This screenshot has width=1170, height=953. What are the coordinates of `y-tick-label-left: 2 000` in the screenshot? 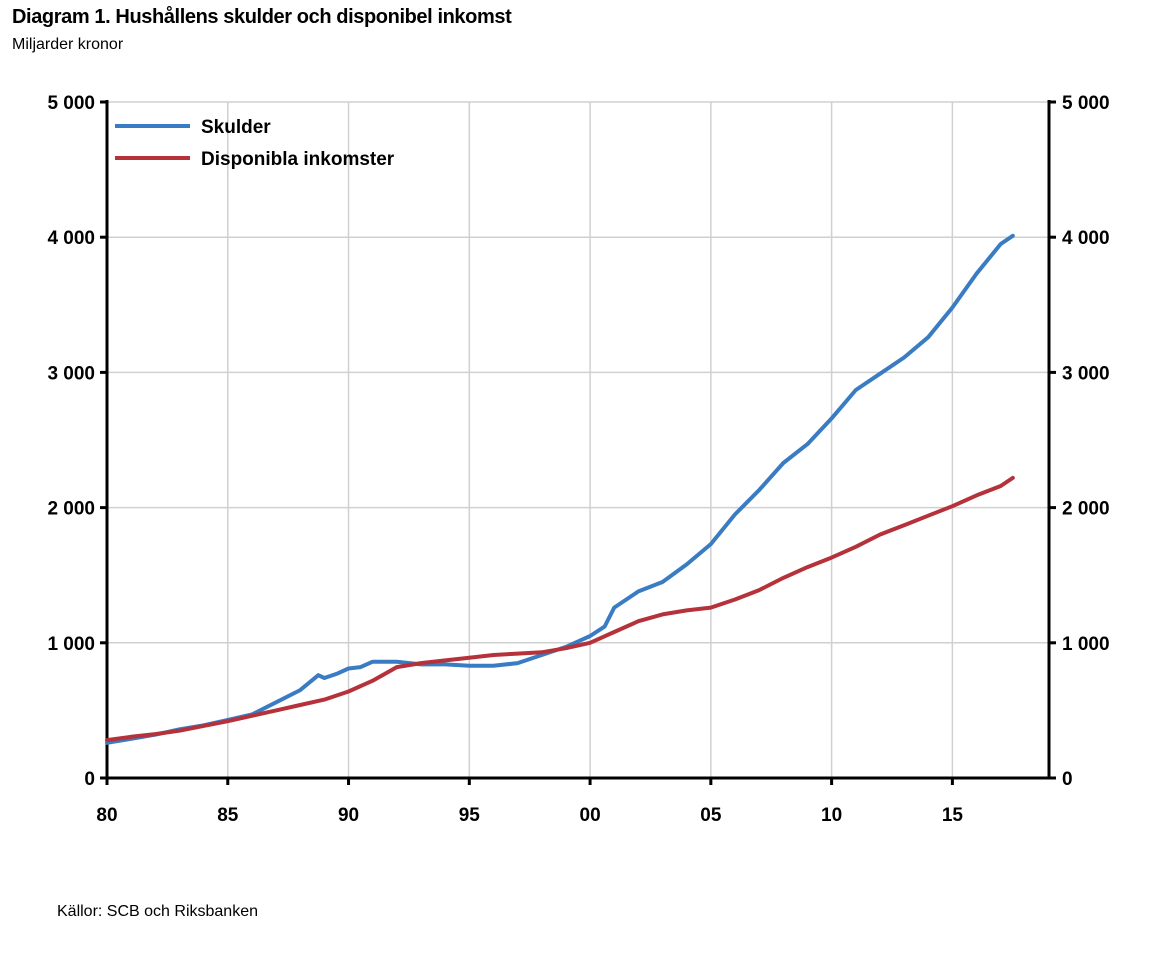 It's located at (71, 509).